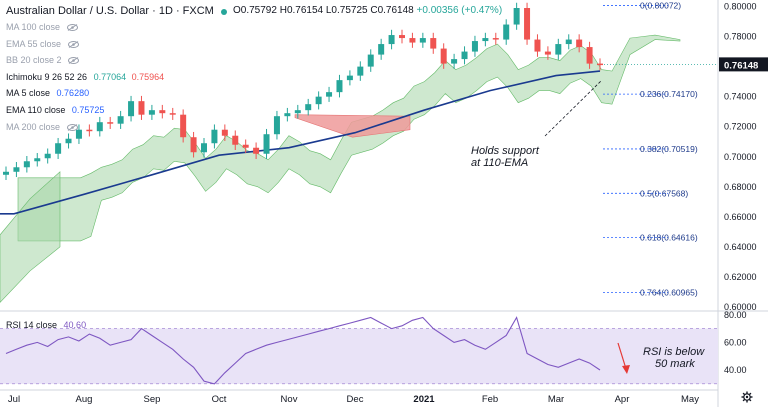 The height and width of the screenshot is (407, 768). I want to click on indicator-ma100: MA 100 close, so click(42, 27).